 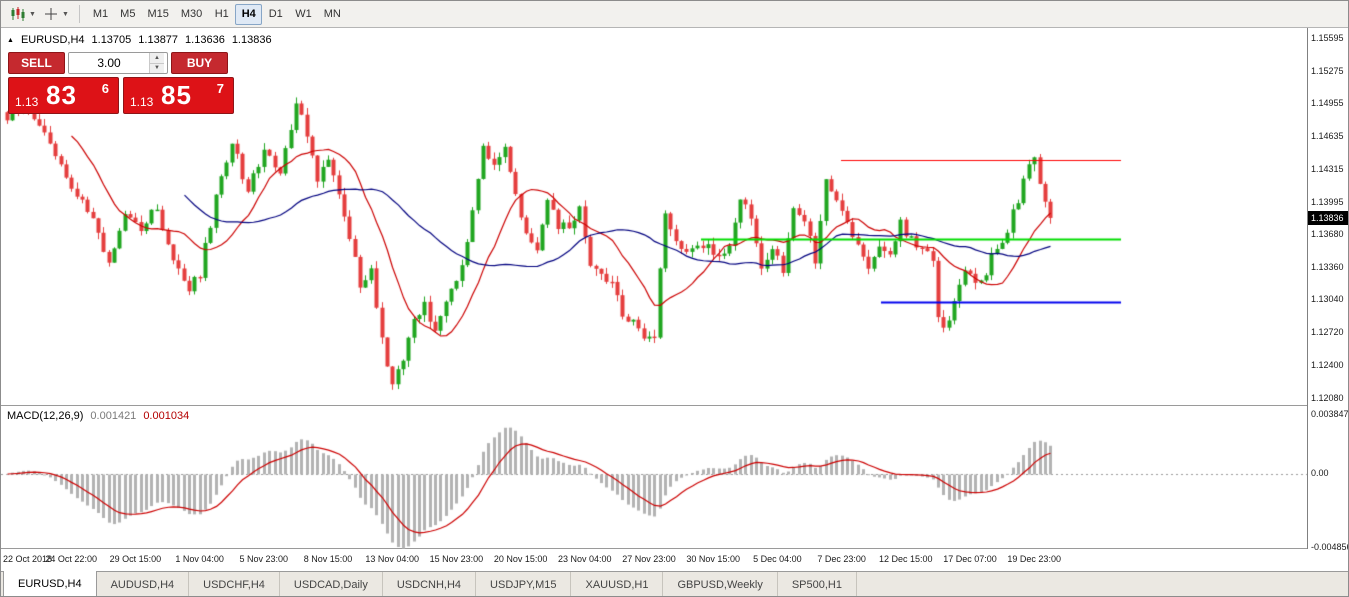 I want to click on time-axis-label: 20 Nov 15:00, so click(x=520, y=559).